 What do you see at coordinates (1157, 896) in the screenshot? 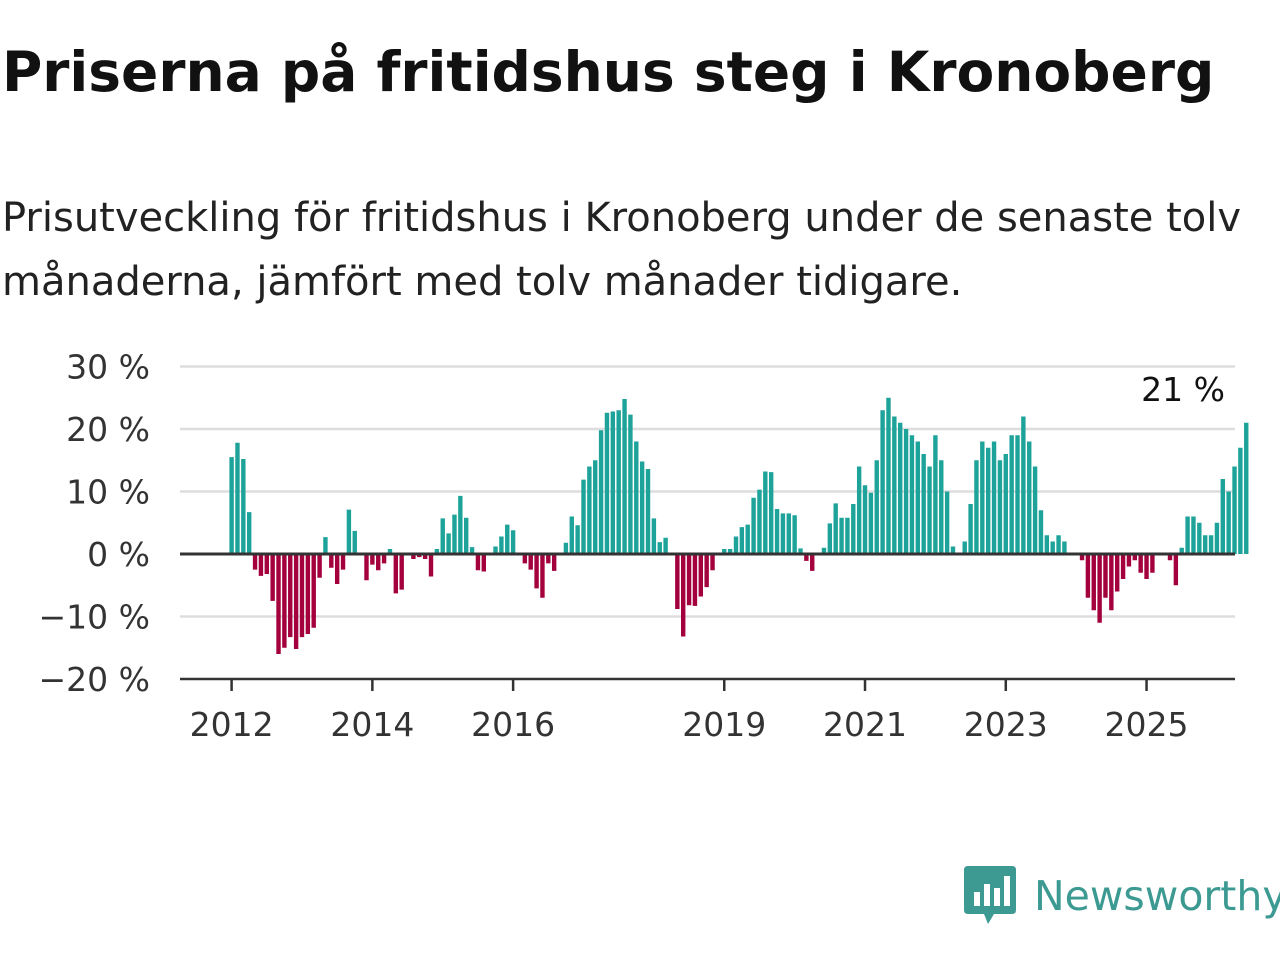
I see `brand-name: Newsworthy` at bounding box center [1157, 896].